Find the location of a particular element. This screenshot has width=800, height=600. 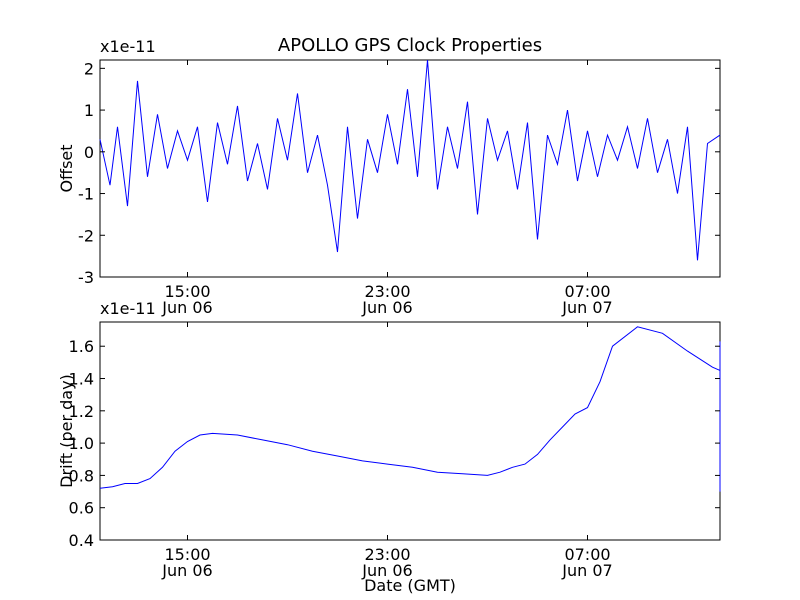

y-tick-label: 0.4 is located at coordinates (81, 540).